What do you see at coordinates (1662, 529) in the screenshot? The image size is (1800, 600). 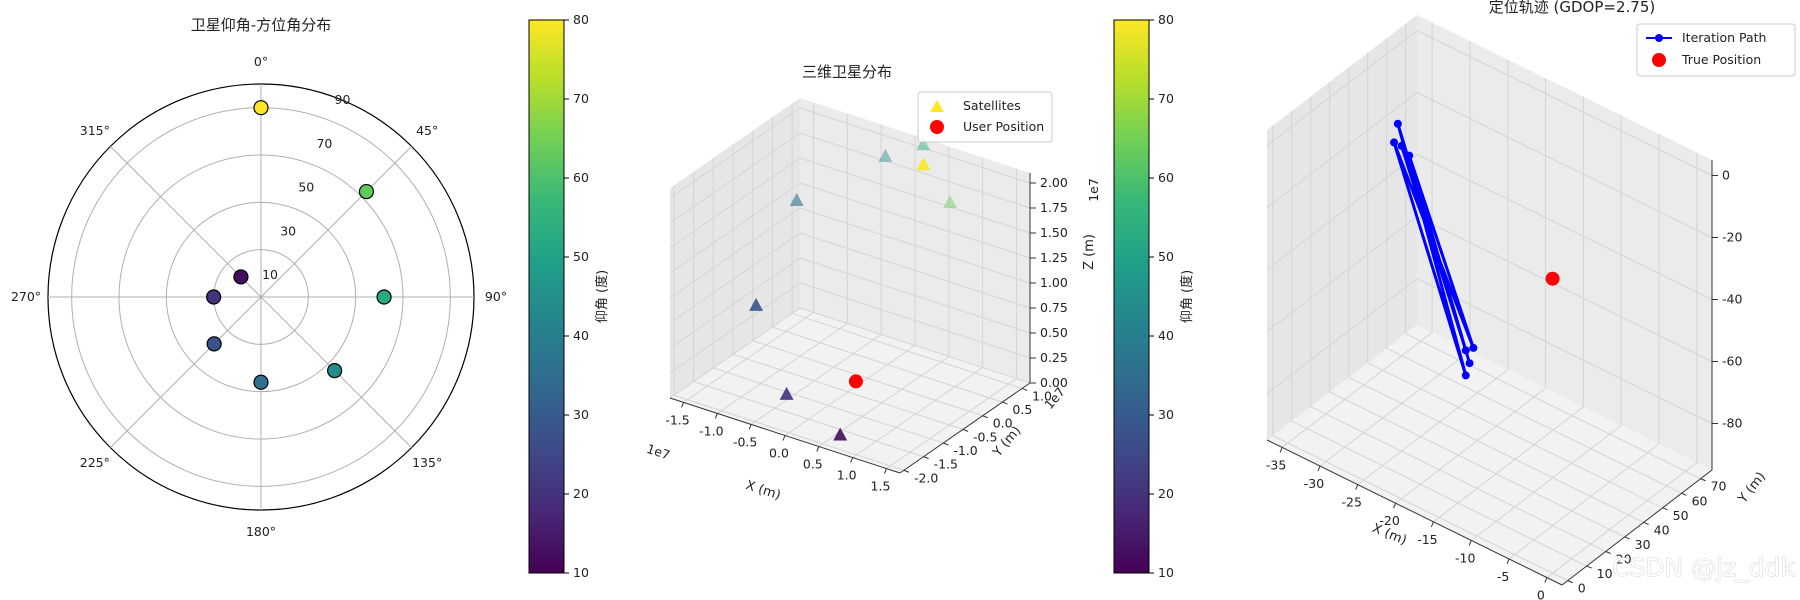 I see `y-tick-label: 40` at bounding box center [1662, 529].